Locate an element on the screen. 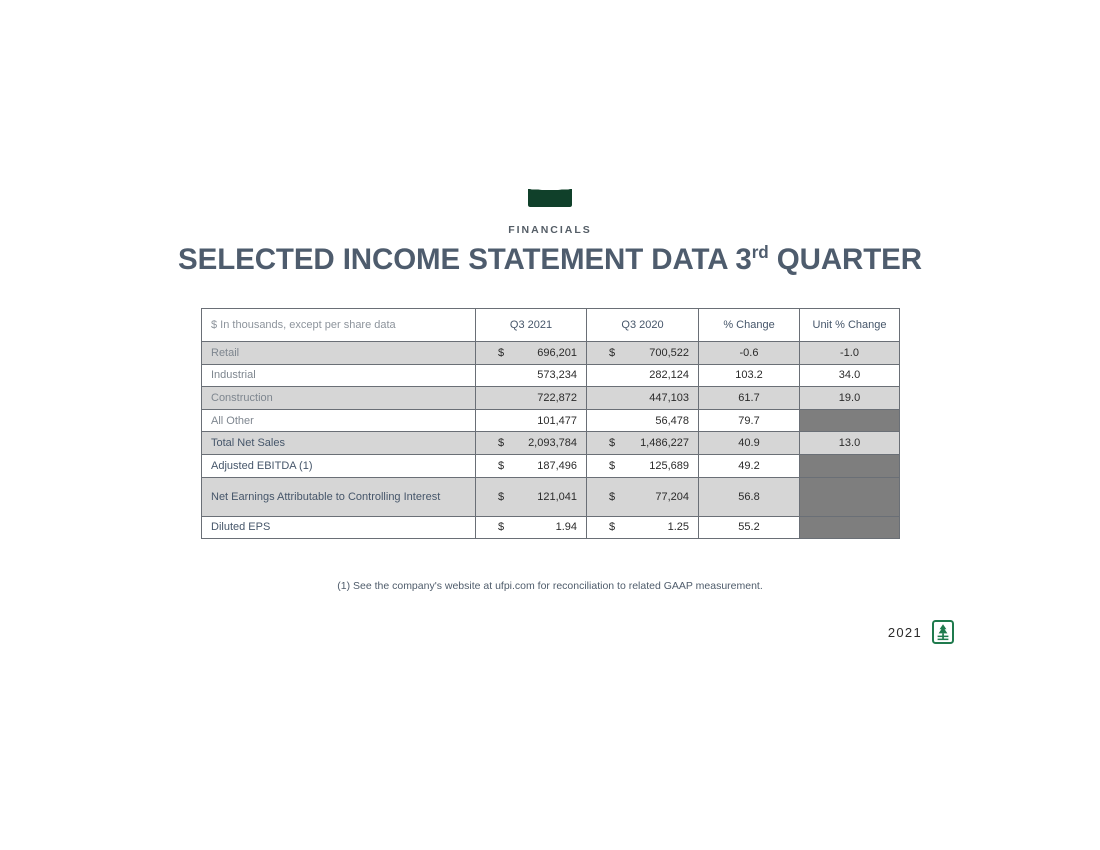 Image resolution: width=1100 pixels, height=850 pixels. row-label: Industrial is located at coordinates (338, 375).